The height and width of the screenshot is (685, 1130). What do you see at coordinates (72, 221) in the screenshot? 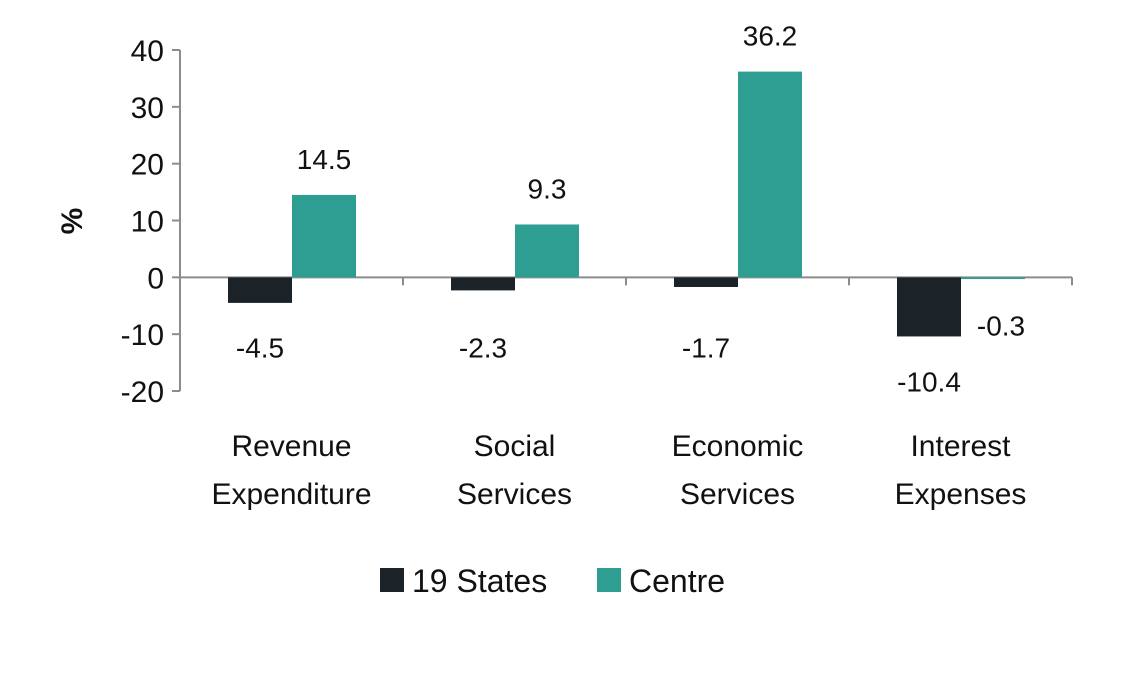
I see `y-axis-title: %` at bounding box center [72, 221].